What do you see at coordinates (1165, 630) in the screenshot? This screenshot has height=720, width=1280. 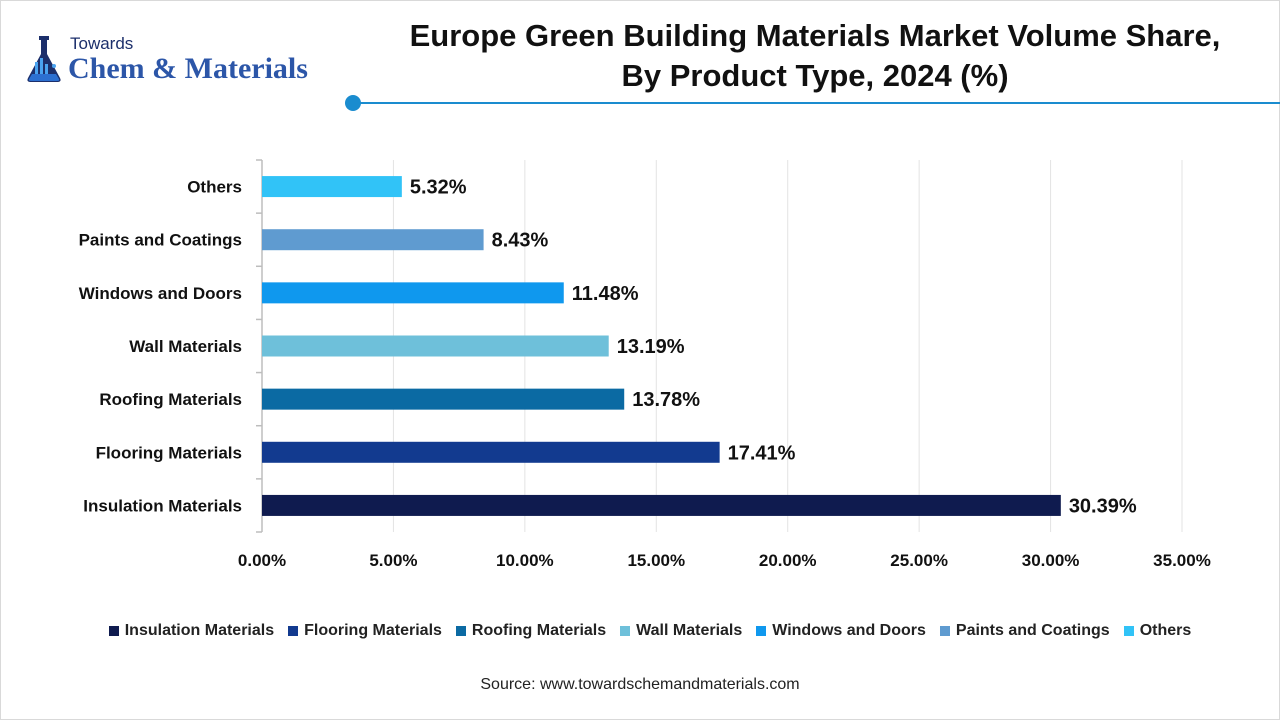 I see `legend-label: Others` at bounding box center [1165, 630].